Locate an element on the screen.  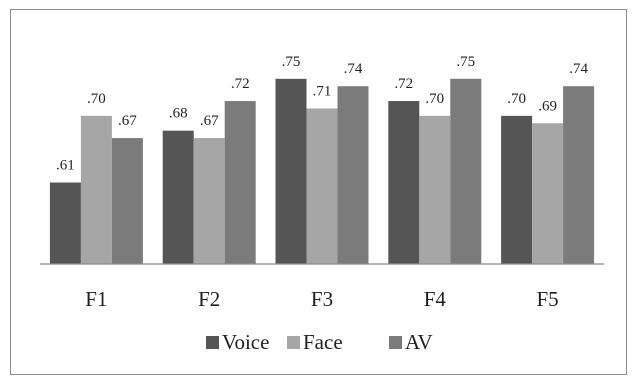
bar-face-f2 is located at coordinates (209, 201).